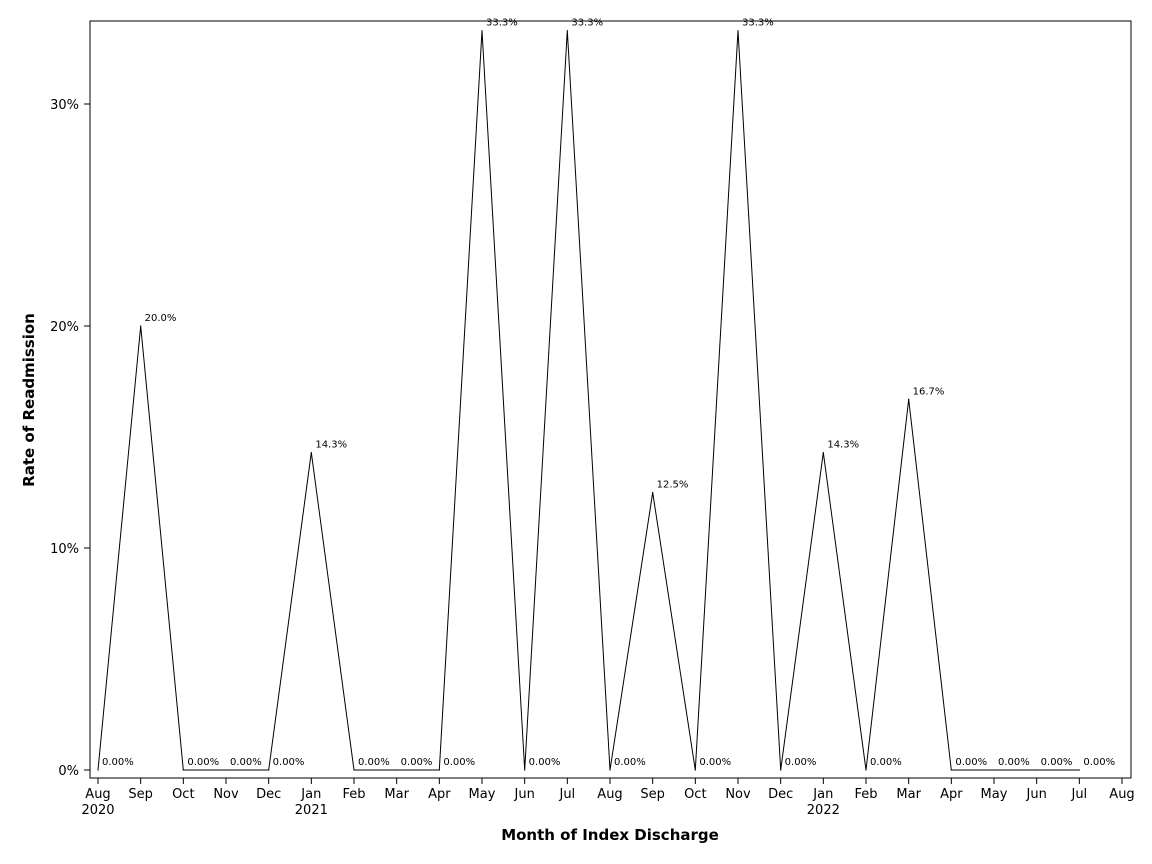  What do you see at coordinates (929, 391) in the screenshot?
I see `data-label: 16.7%` at bounding box center [929, 391].